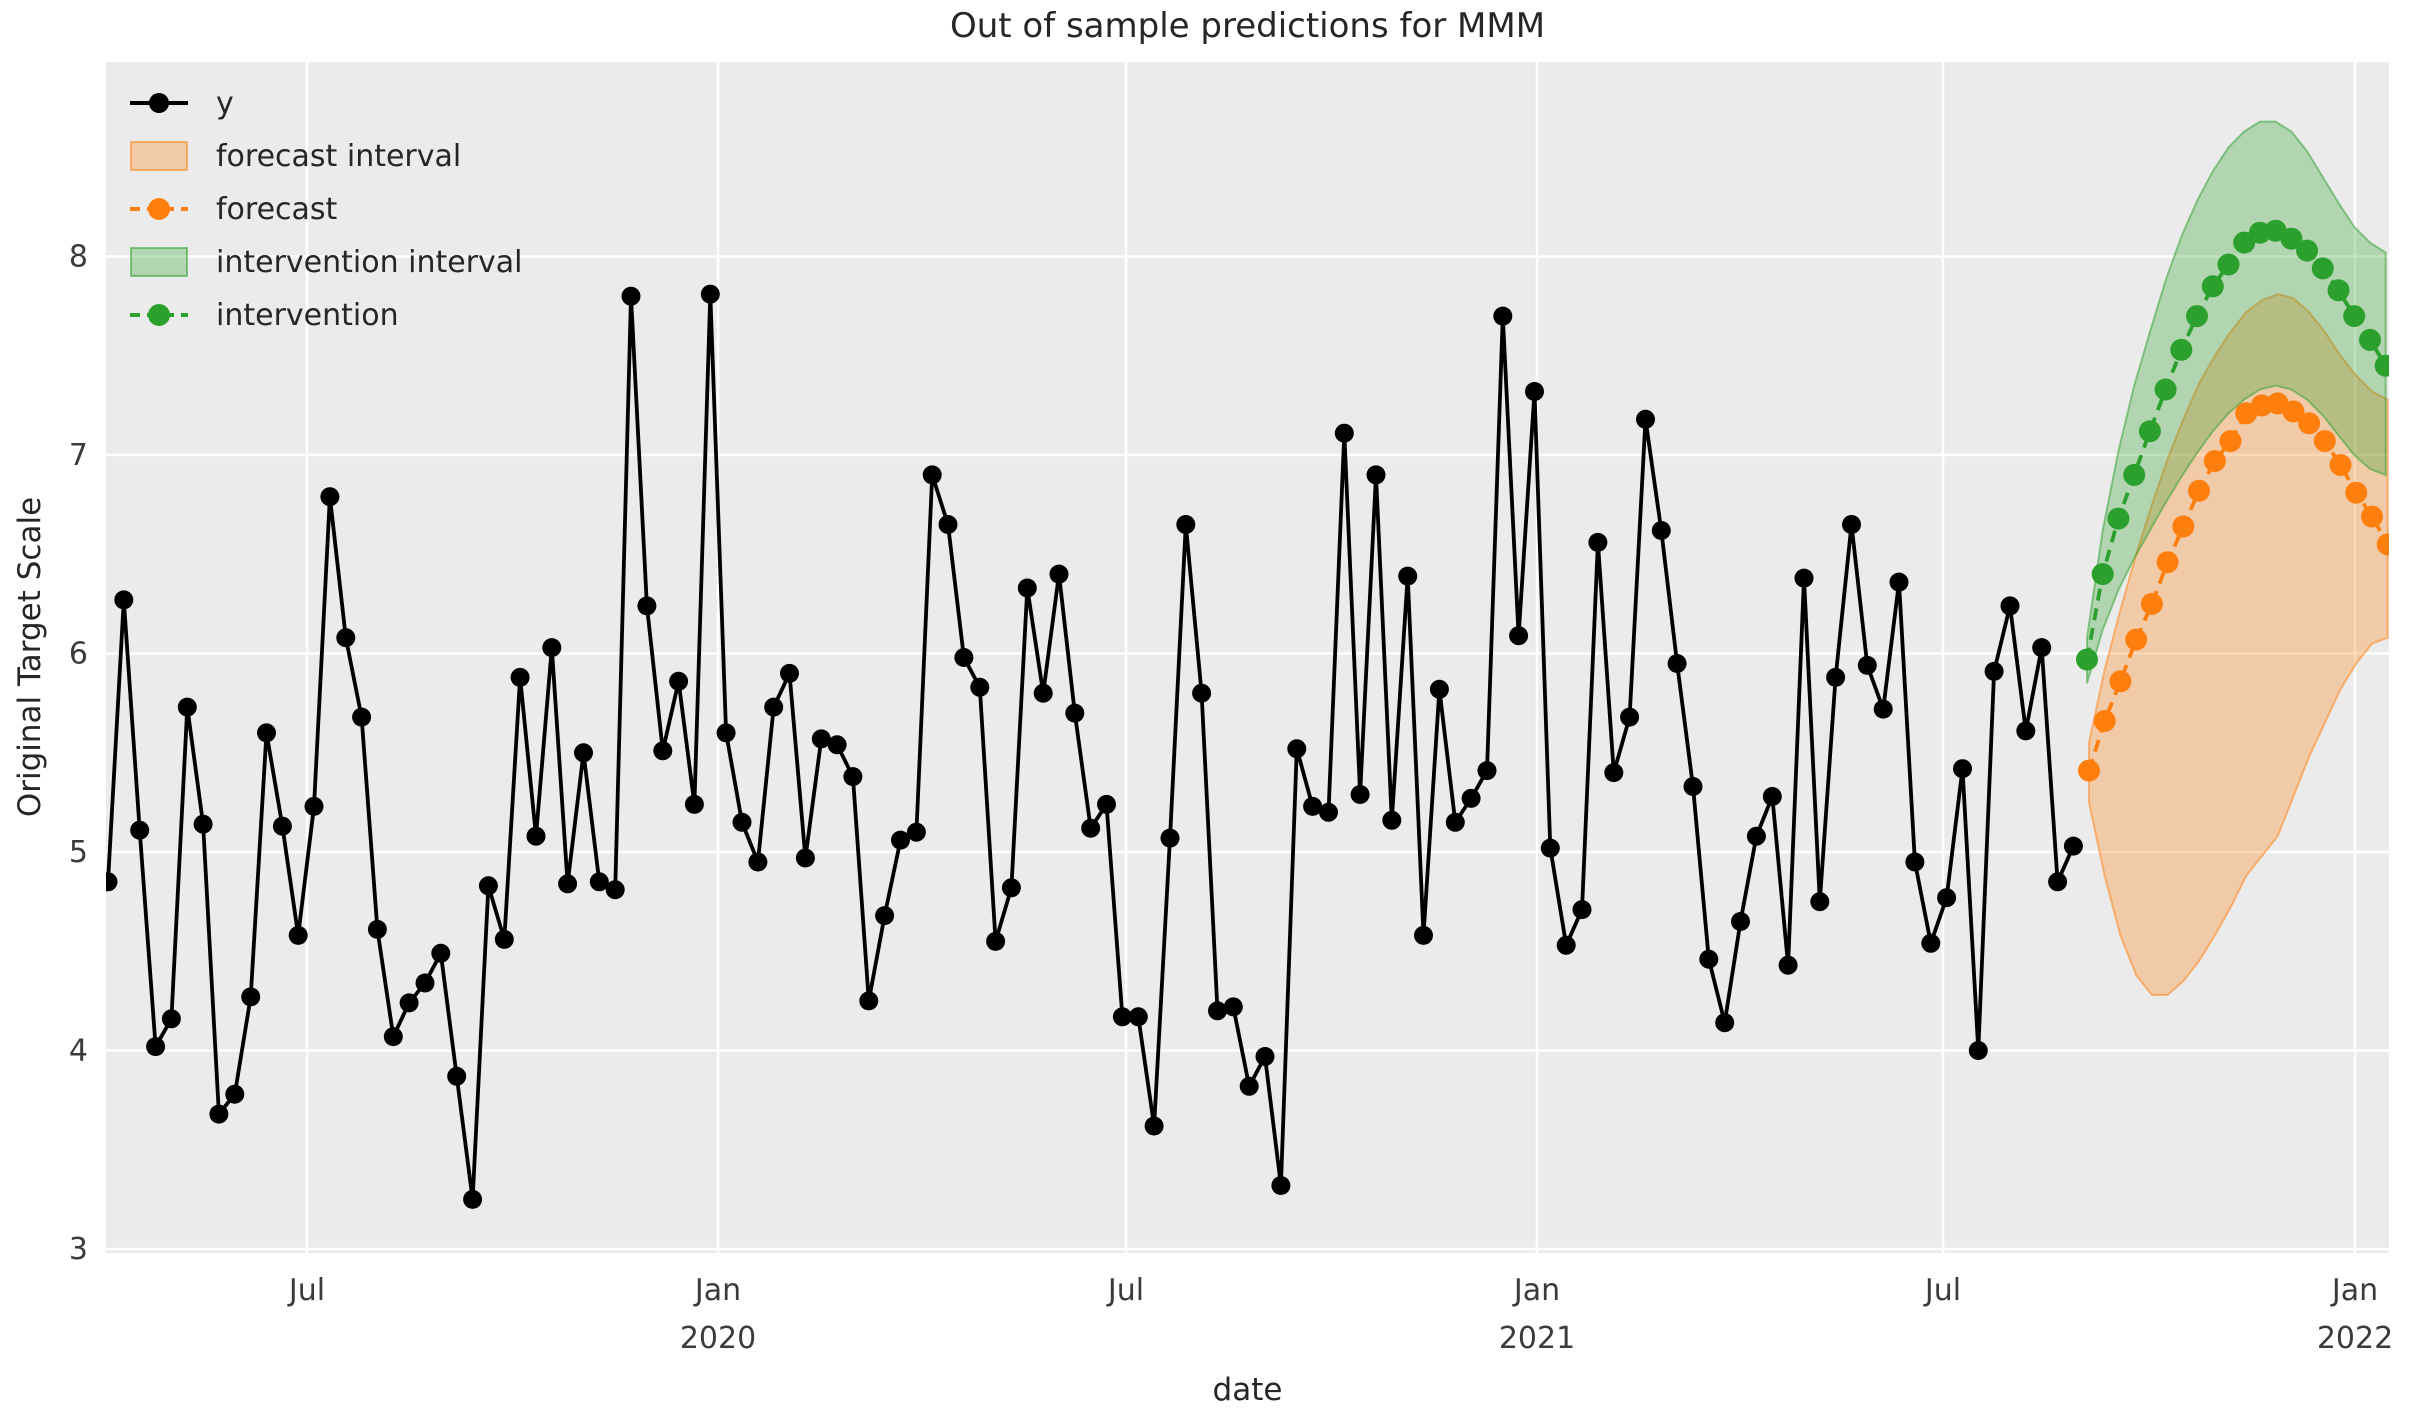  I want to click on y-tick-label: 8, so click(78, 257).